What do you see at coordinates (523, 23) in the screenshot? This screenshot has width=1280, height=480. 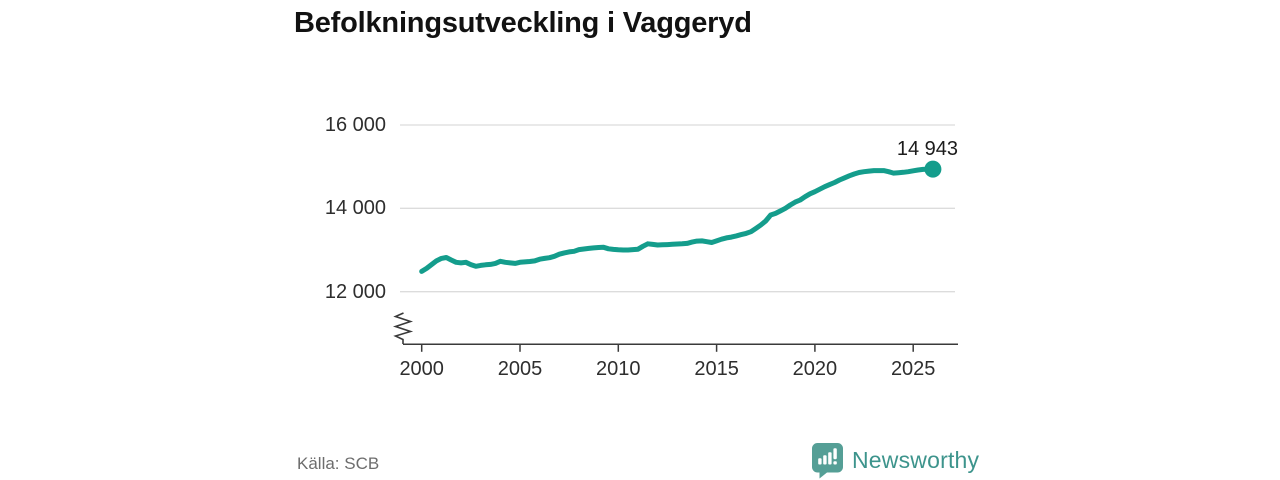 I see `page-title: Befolkningsutveckling i Vaggeryd` at bounding box center [523, 23].